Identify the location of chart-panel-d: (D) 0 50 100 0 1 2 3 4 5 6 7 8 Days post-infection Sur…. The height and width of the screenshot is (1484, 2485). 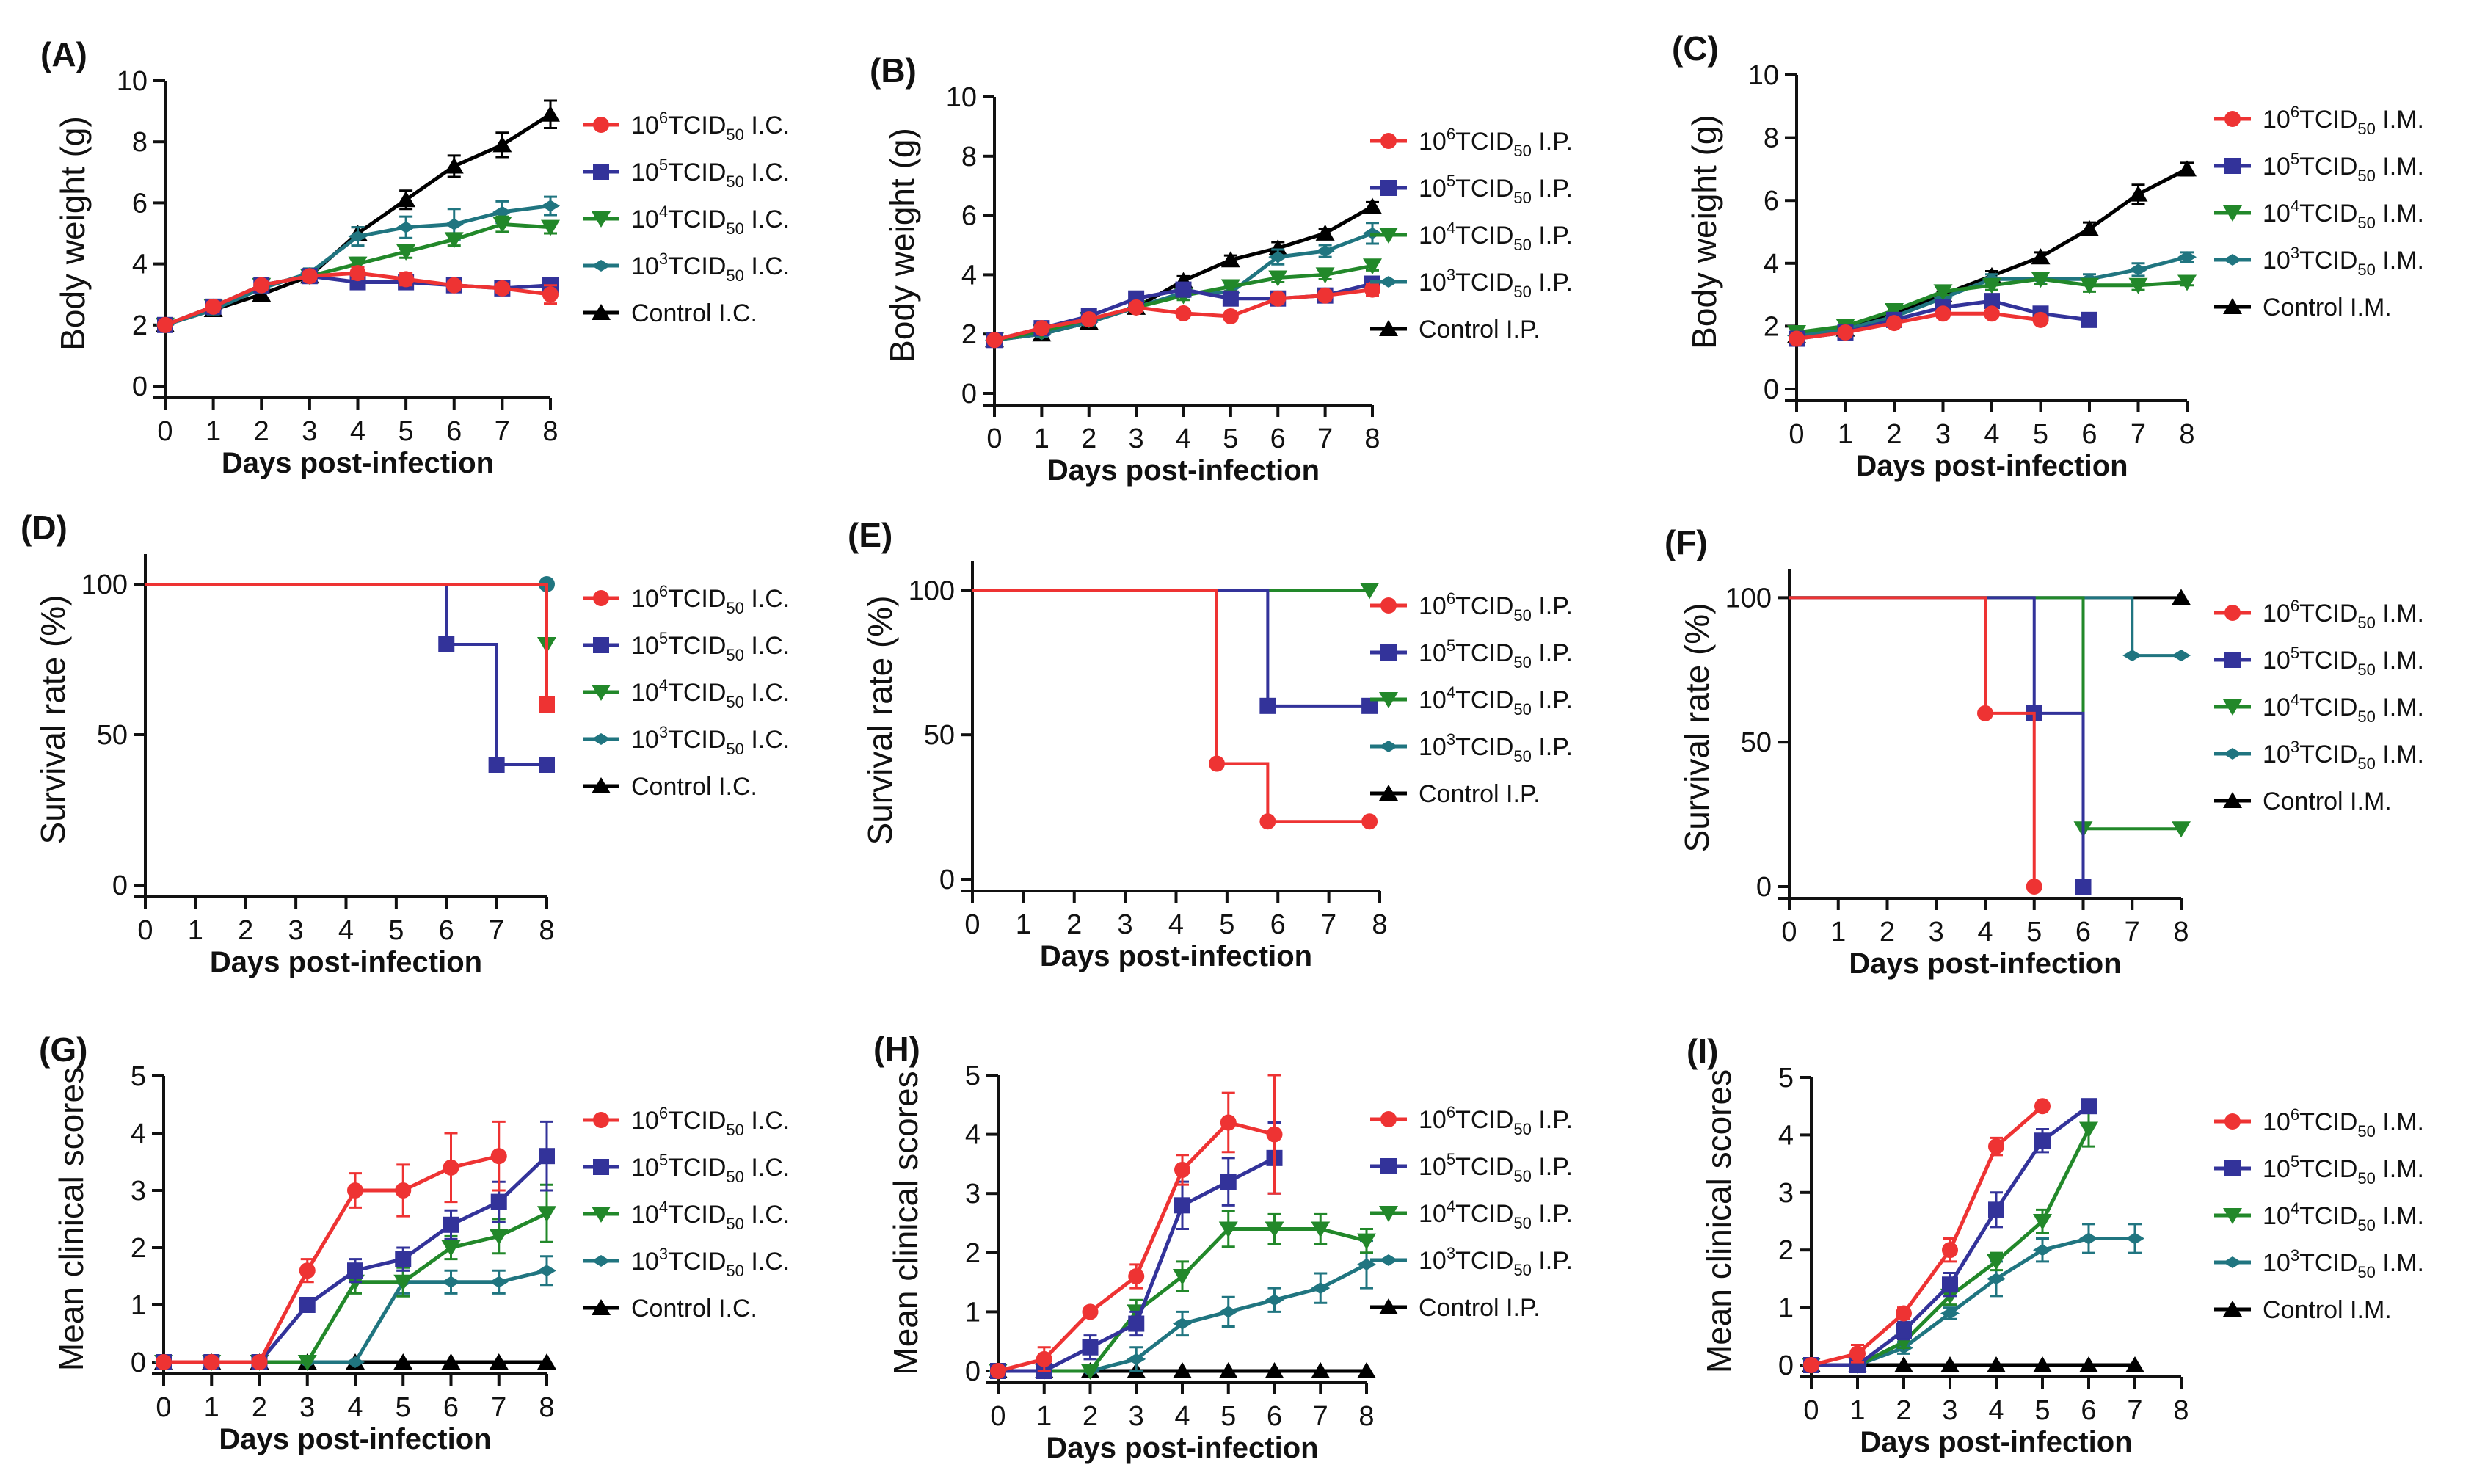
(405, 743).